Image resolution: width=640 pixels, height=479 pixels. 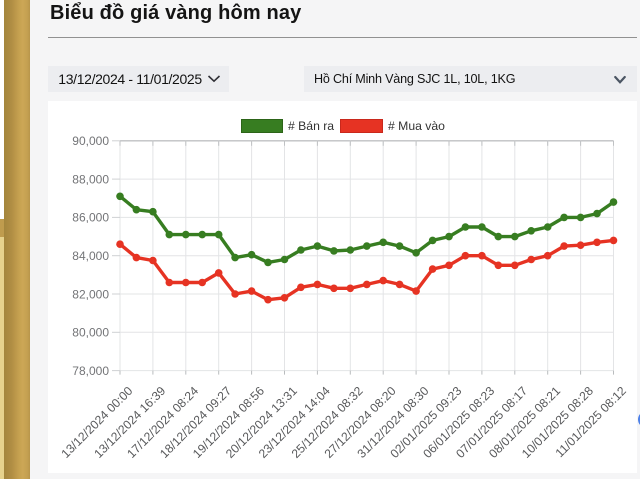 I want to click on svg-text: 80,000, so click(x=90, y=333).